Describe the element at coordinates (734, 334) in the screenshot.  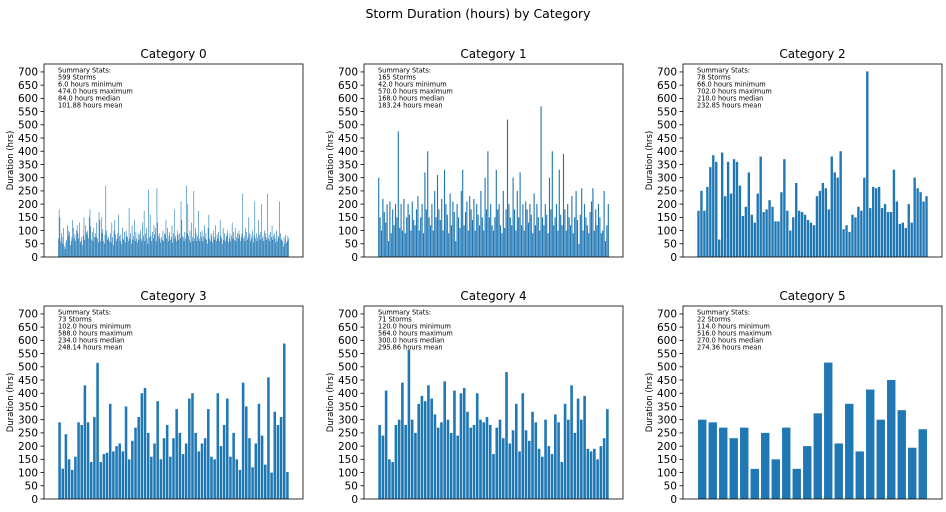
I see `summary-stats-line: 516.0 hours maximum` at that location.